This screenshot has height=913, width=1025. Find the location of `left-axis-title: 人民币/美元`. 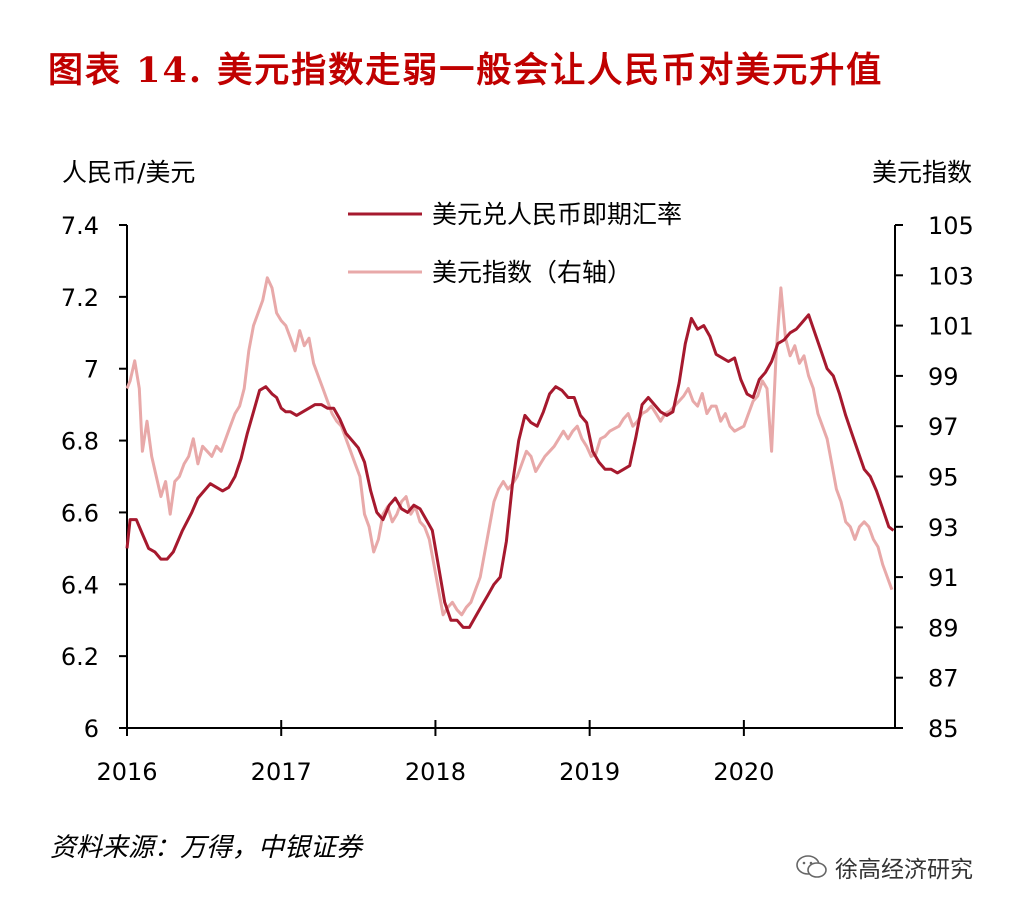

left-axis-title: 人民币/美元 is located at coordinates (128, 172).